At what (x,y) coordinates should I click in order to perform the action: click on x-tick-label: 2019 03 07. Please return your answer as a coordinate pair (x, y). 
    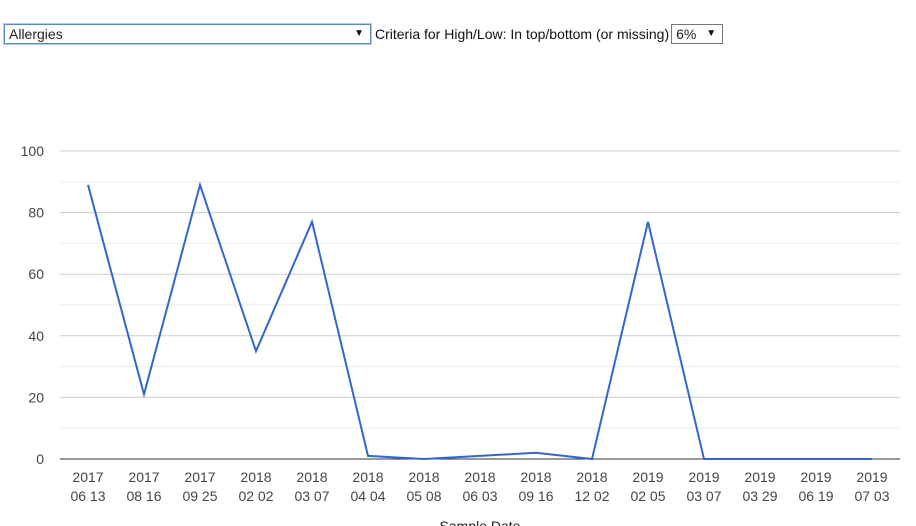
    Looking at the image, I should click on (703, 486).